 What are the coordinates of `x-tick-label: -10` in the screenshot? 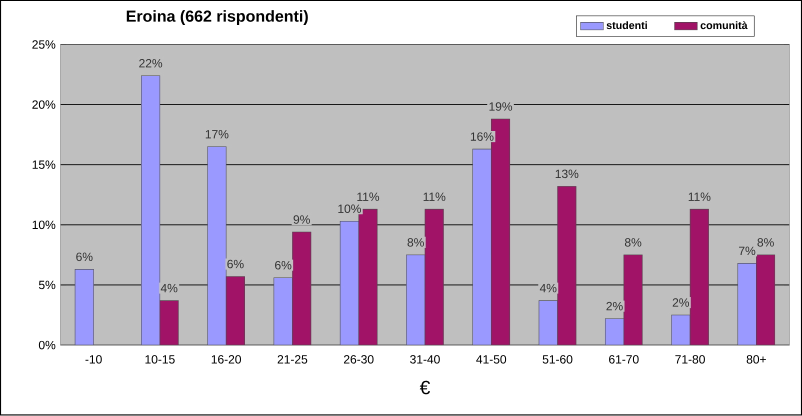 It's located at (93, 359).